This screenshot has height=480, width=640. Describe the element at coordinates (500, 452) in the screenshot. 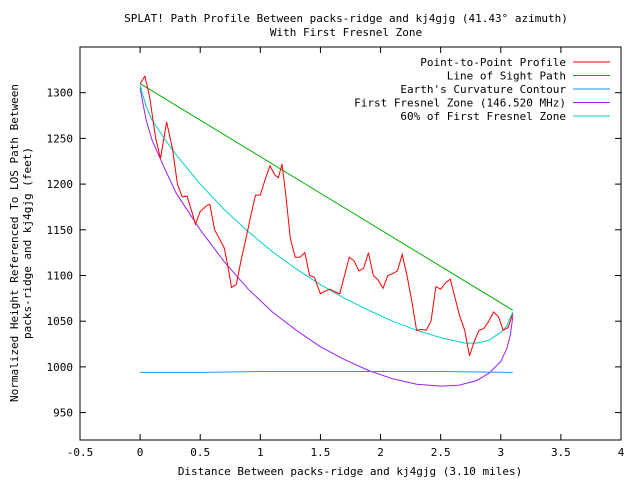

I see `x-tick-label: 3` at that location.